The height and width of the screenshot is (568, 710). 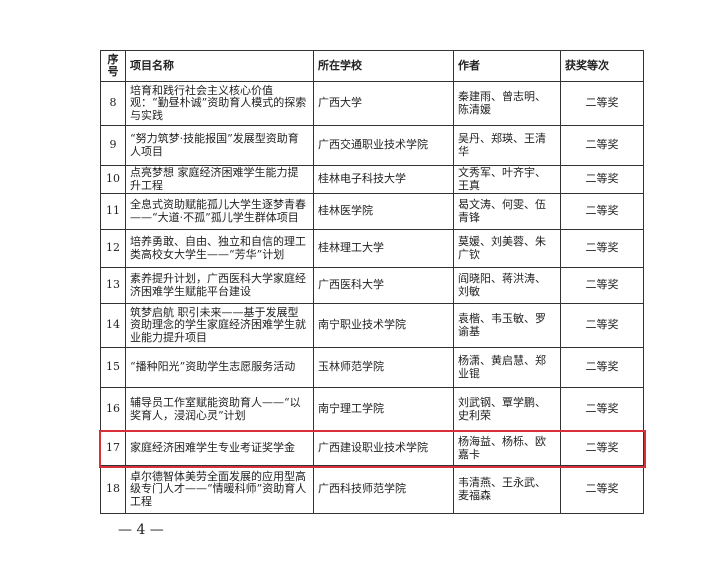 I want to click on table-cell: 曷文涛、何雯、伍青锋, so click(x=507, y=211).